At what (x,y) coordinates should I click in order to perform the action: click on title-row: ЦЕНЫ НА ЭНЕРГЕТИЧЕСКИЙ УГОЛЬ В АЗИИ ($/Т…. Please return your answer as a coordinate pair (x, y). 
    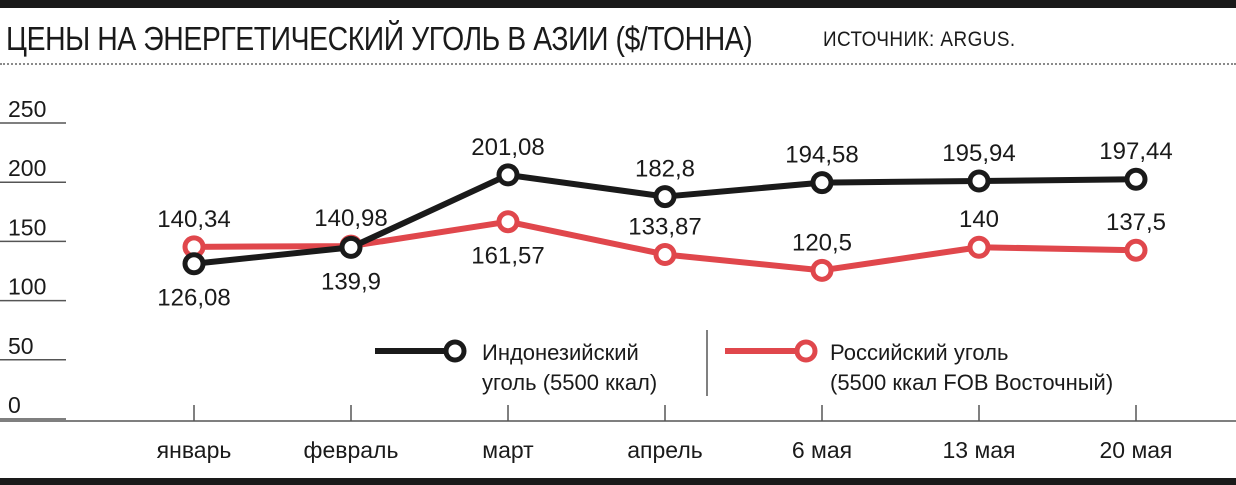
    Looking at the image, I should click on (440, 39).